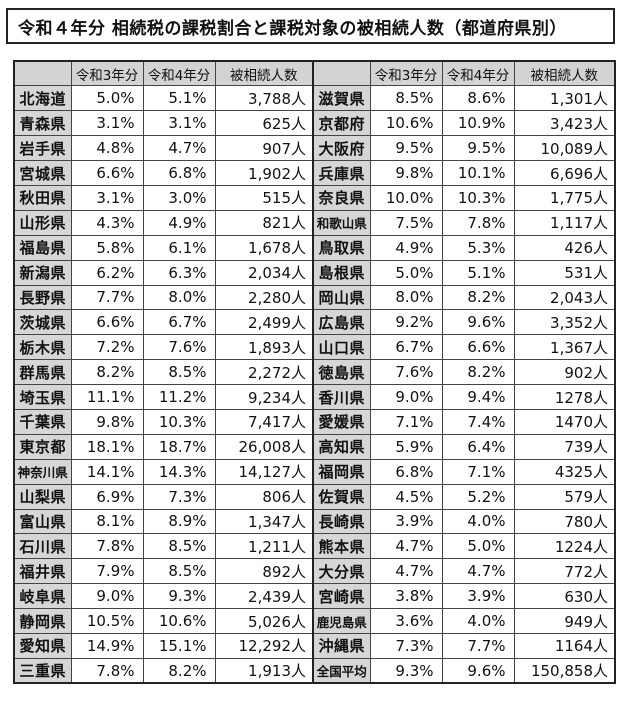 This screenshot has width=625, height=728. What do you see at coordinates (564, 372) in the screenshot?
I see `decedent-count-cell: 902人` at bounding box center [564, 372].